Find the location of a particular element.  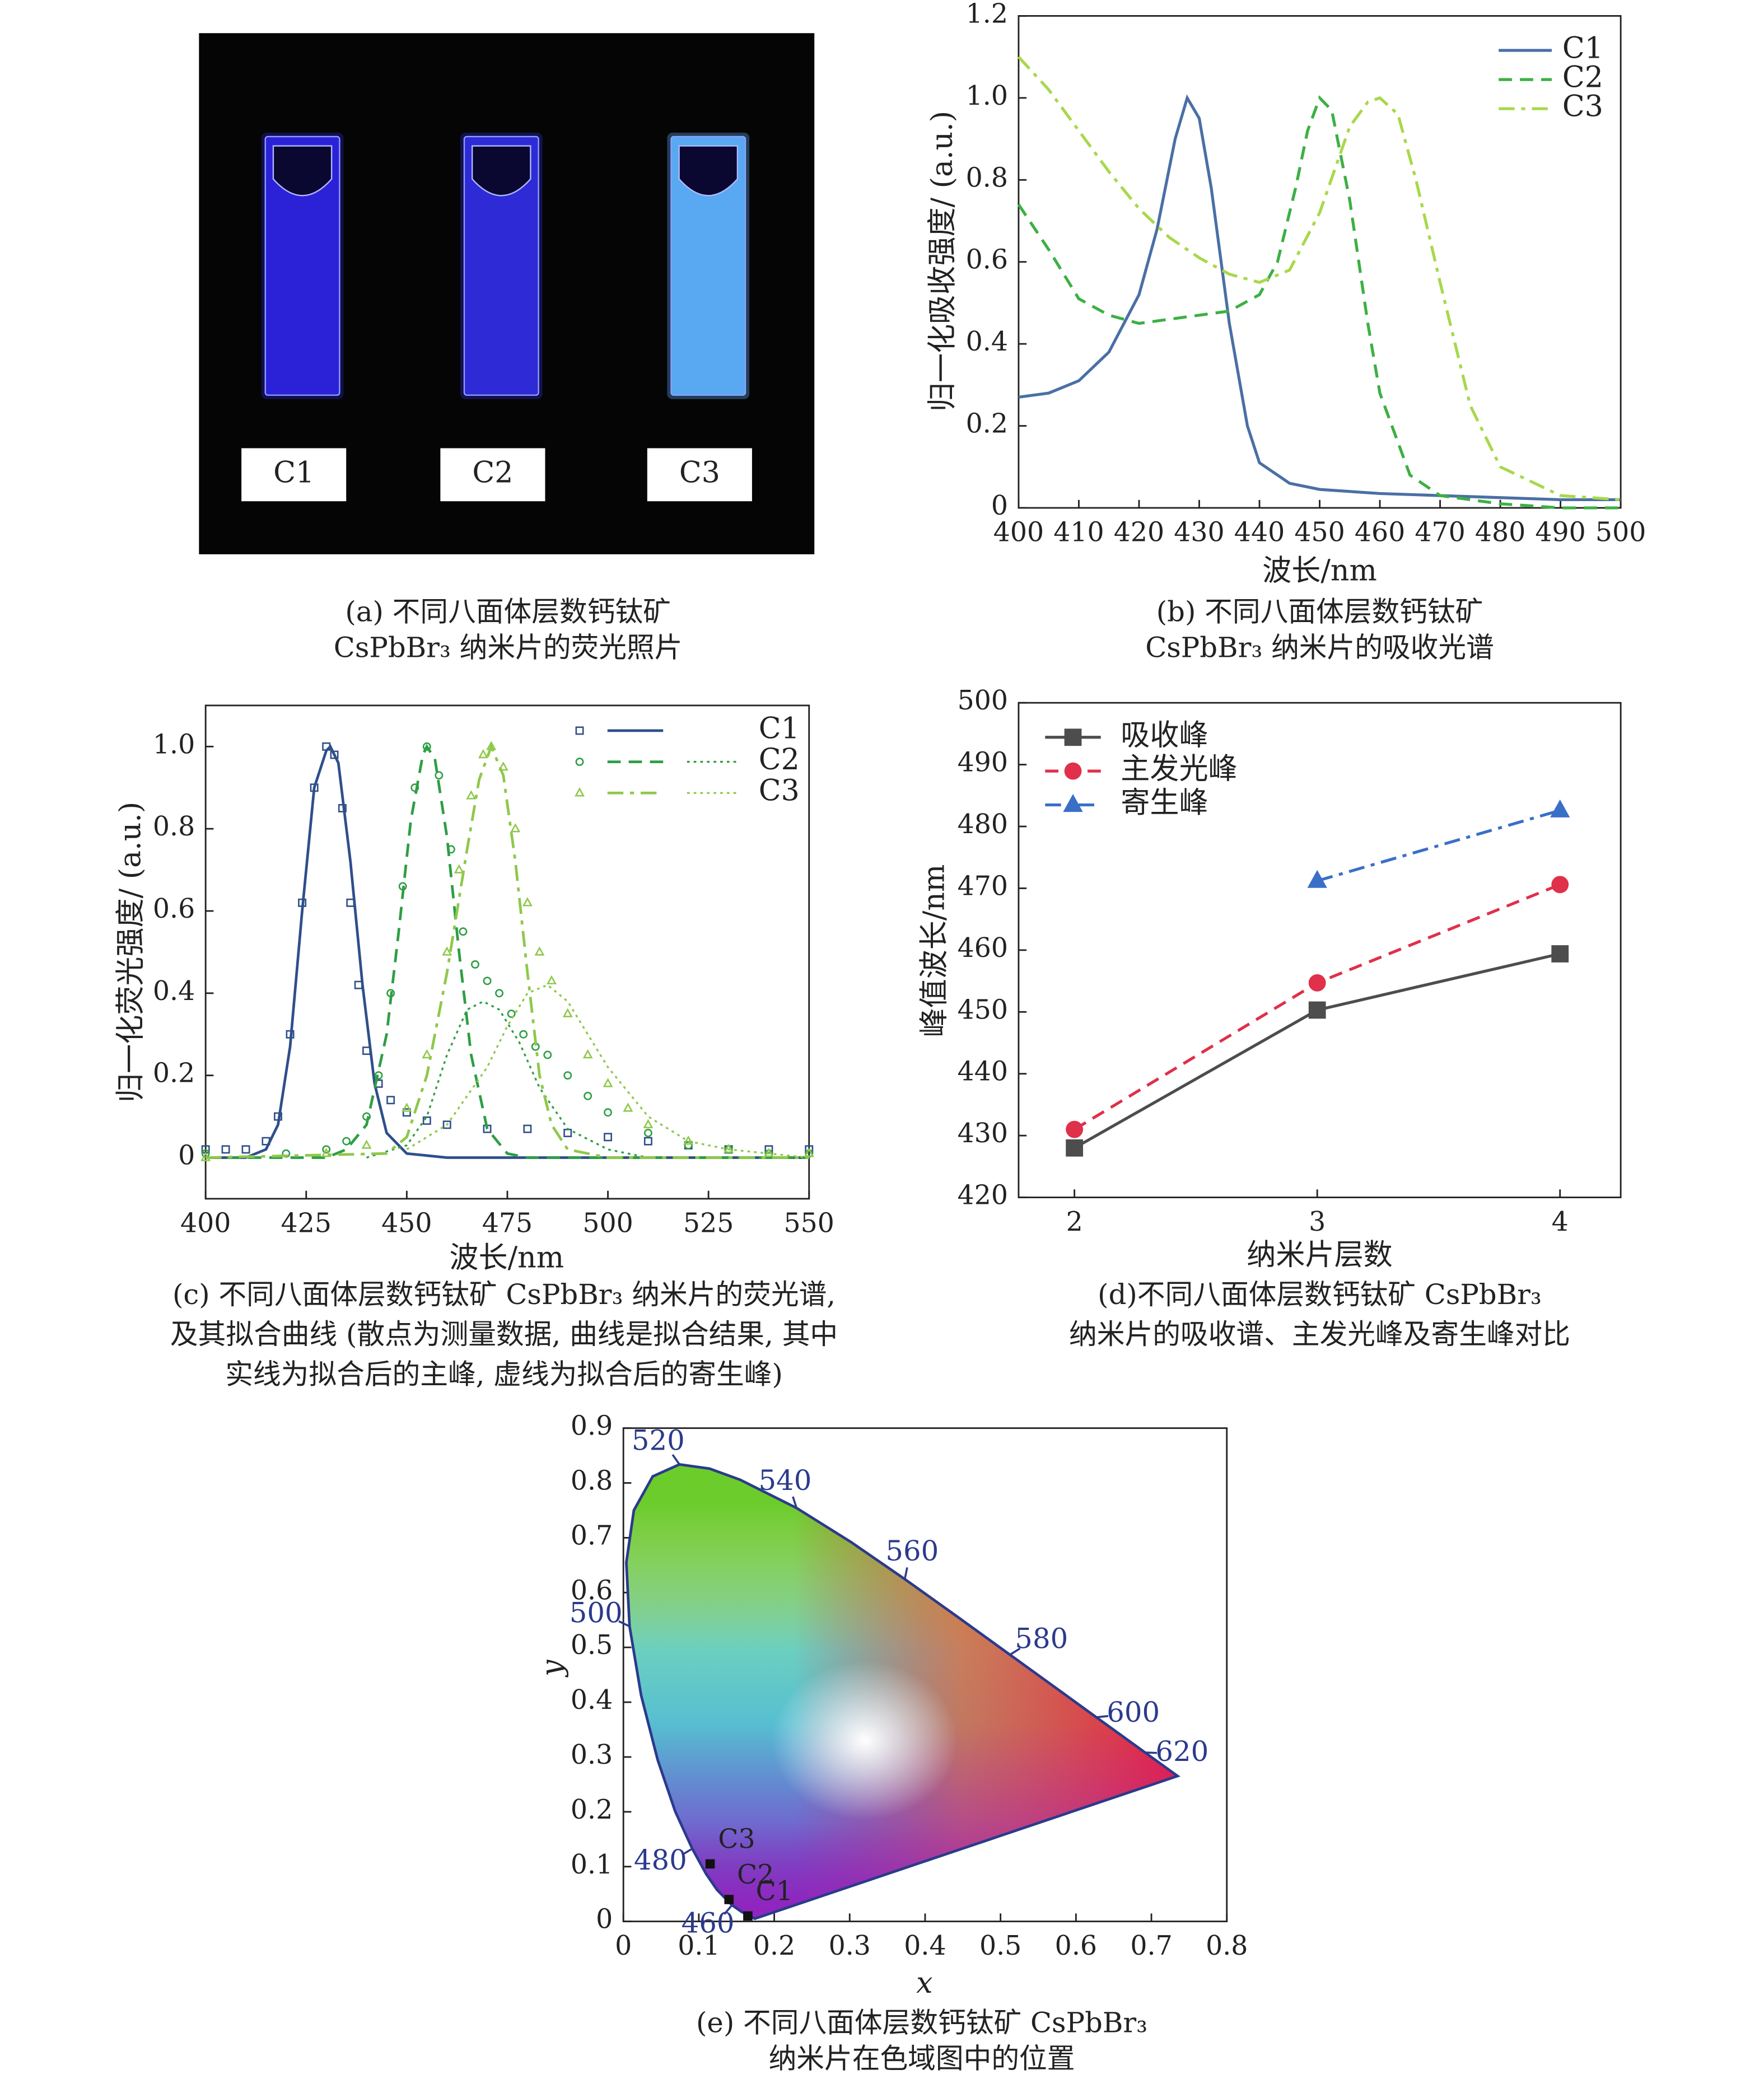

wavelength-label: 620 is located at coordinates (1182, 1751).